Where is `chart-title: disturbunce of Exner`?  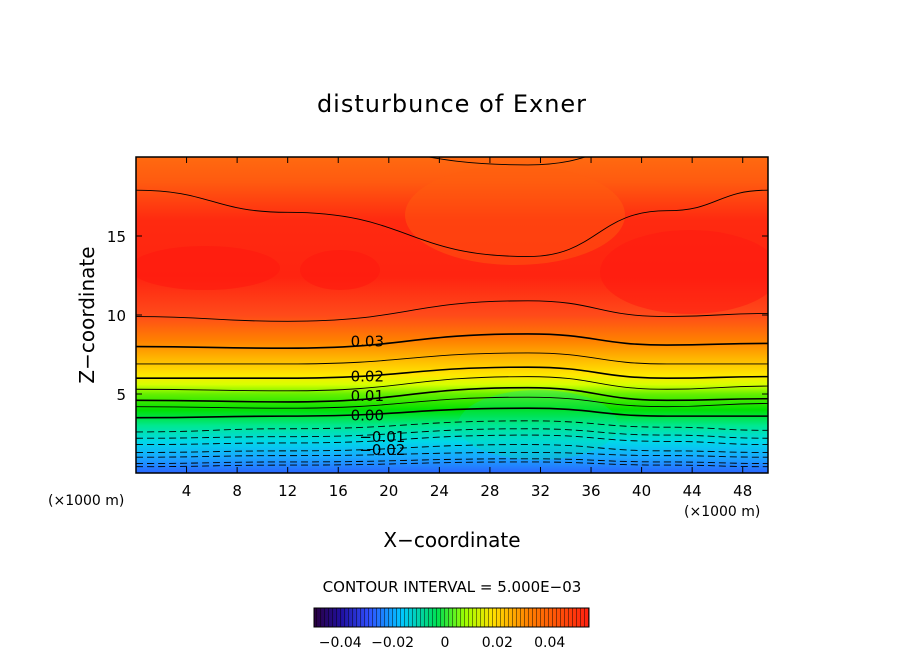
chart-title: disturbunce of Exner is located at coordinates (452, 104).